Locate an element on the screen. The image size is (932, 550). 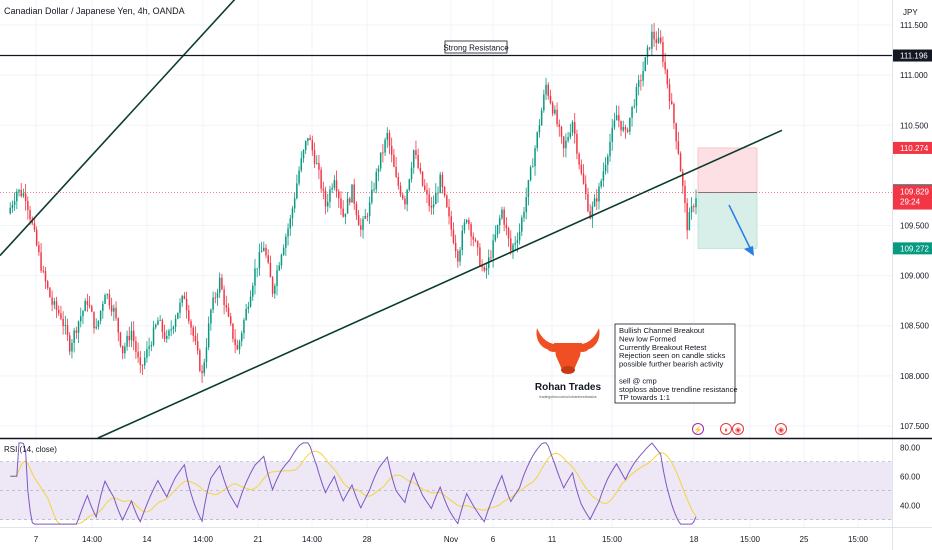
trade-box is located at coordinates (727, 198).